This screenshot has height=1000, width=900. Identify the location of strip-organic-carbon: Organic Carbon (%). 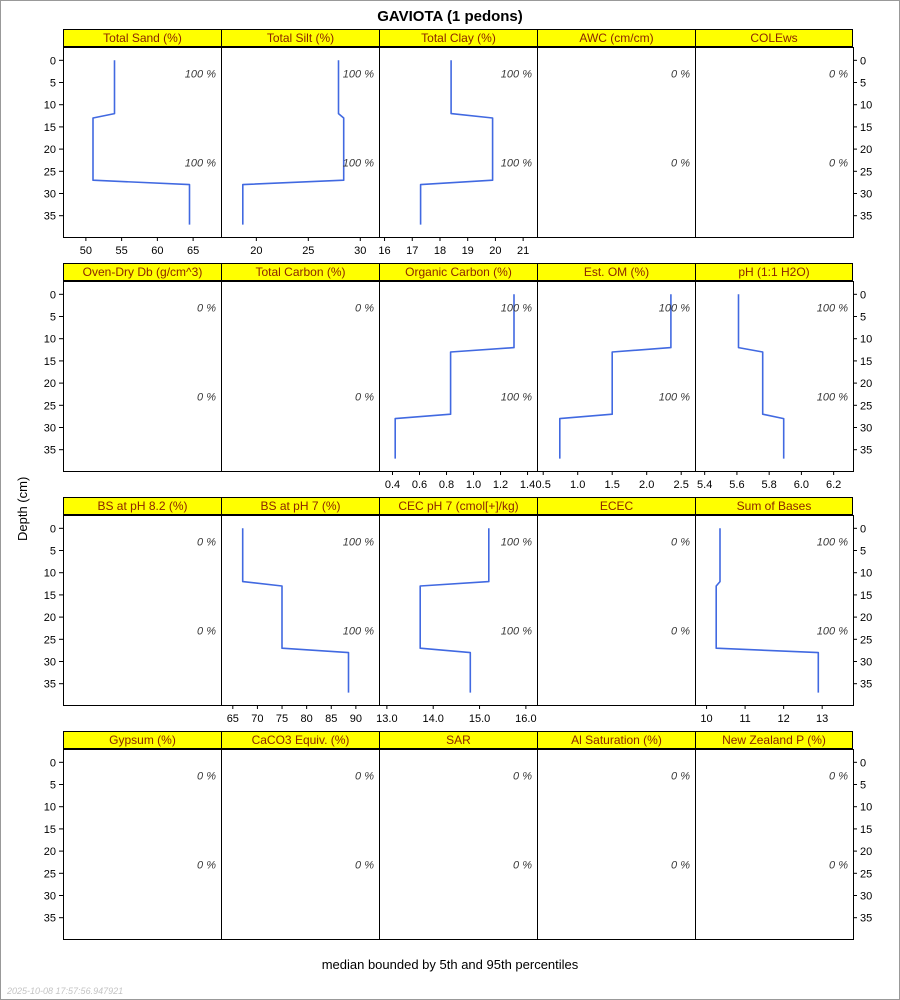
(458, 272).